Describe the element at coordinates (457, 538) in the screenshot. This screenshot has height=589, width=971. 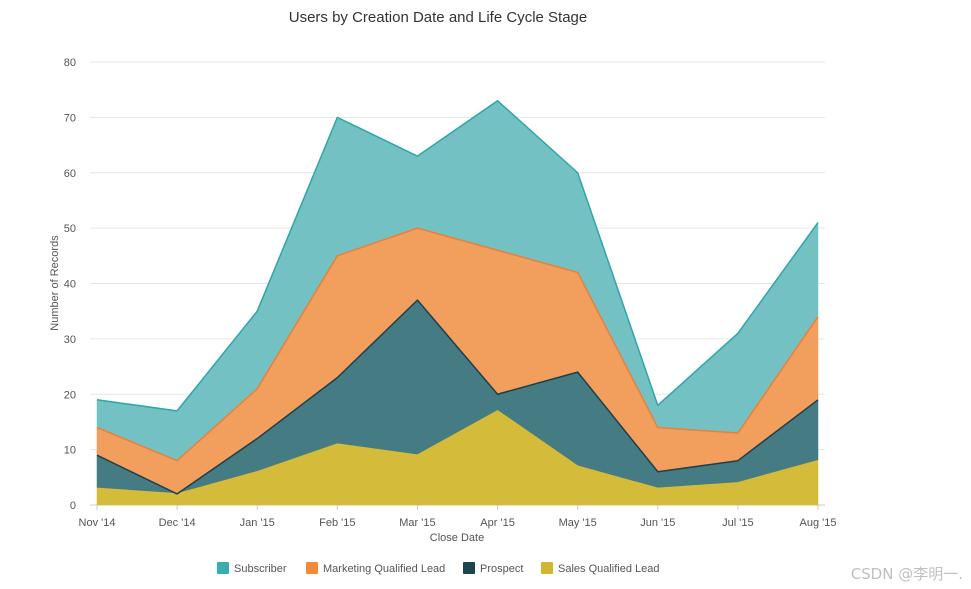
I see `x-axis-title: Close Date` at that location.